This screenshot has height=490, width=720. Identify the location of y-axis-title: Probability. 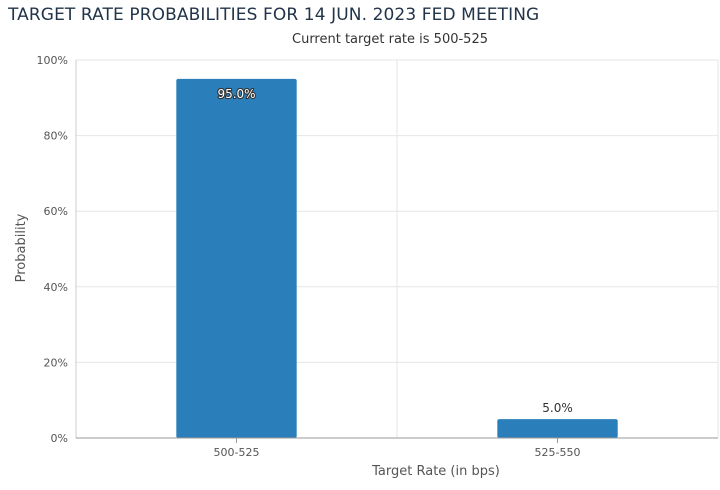
(21, 247).